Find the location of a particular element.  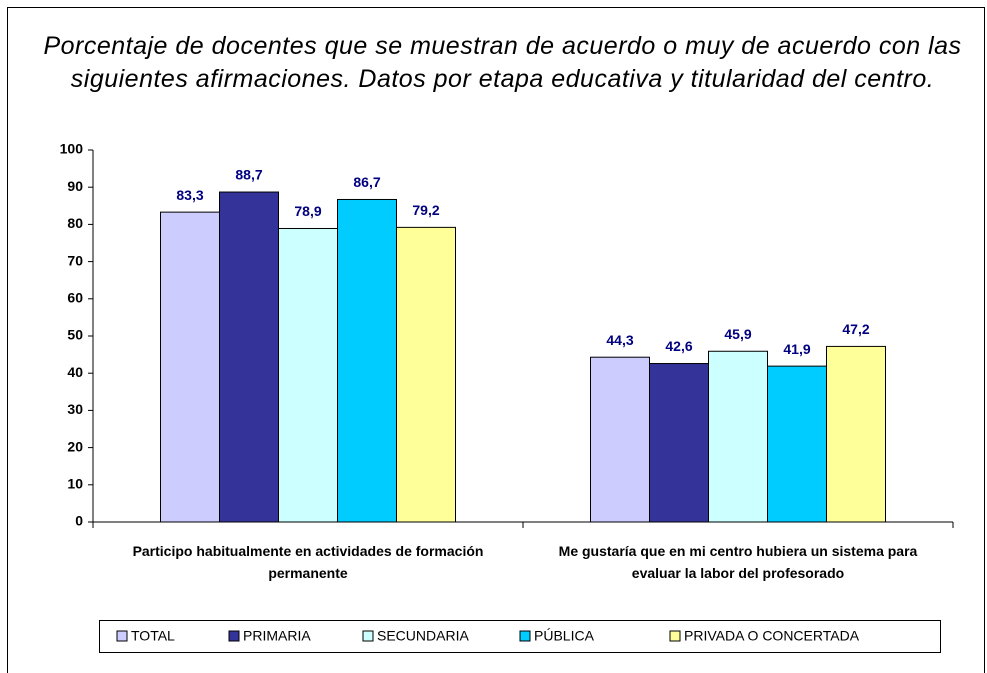

y-tick-label: 40 is located at coordinates (75, 372).